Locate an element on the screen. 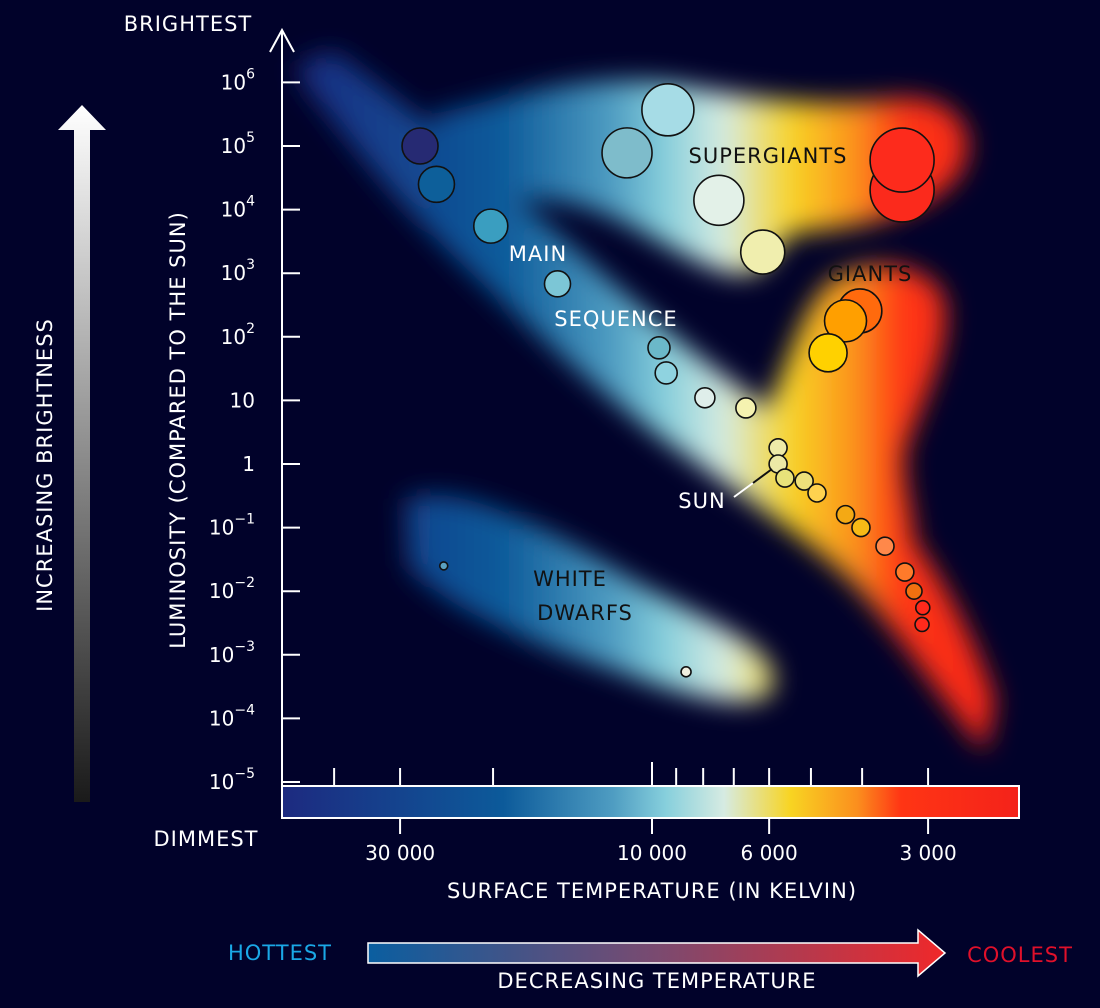  dimmest-label: DIMMEST is located at coordinates (205, 839).